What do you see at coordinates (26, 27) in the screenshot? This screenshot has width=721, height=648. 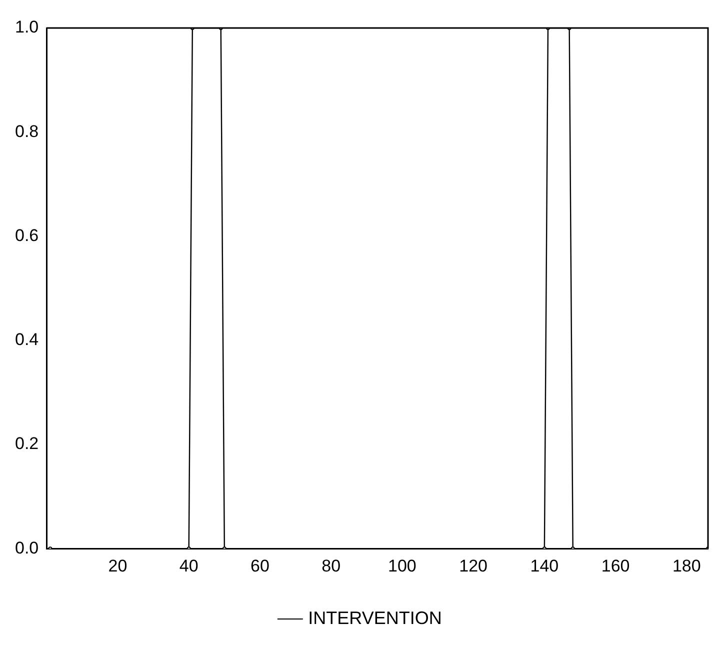 I see `y-tick-label: 1.0` at bounding box center [26, 27].